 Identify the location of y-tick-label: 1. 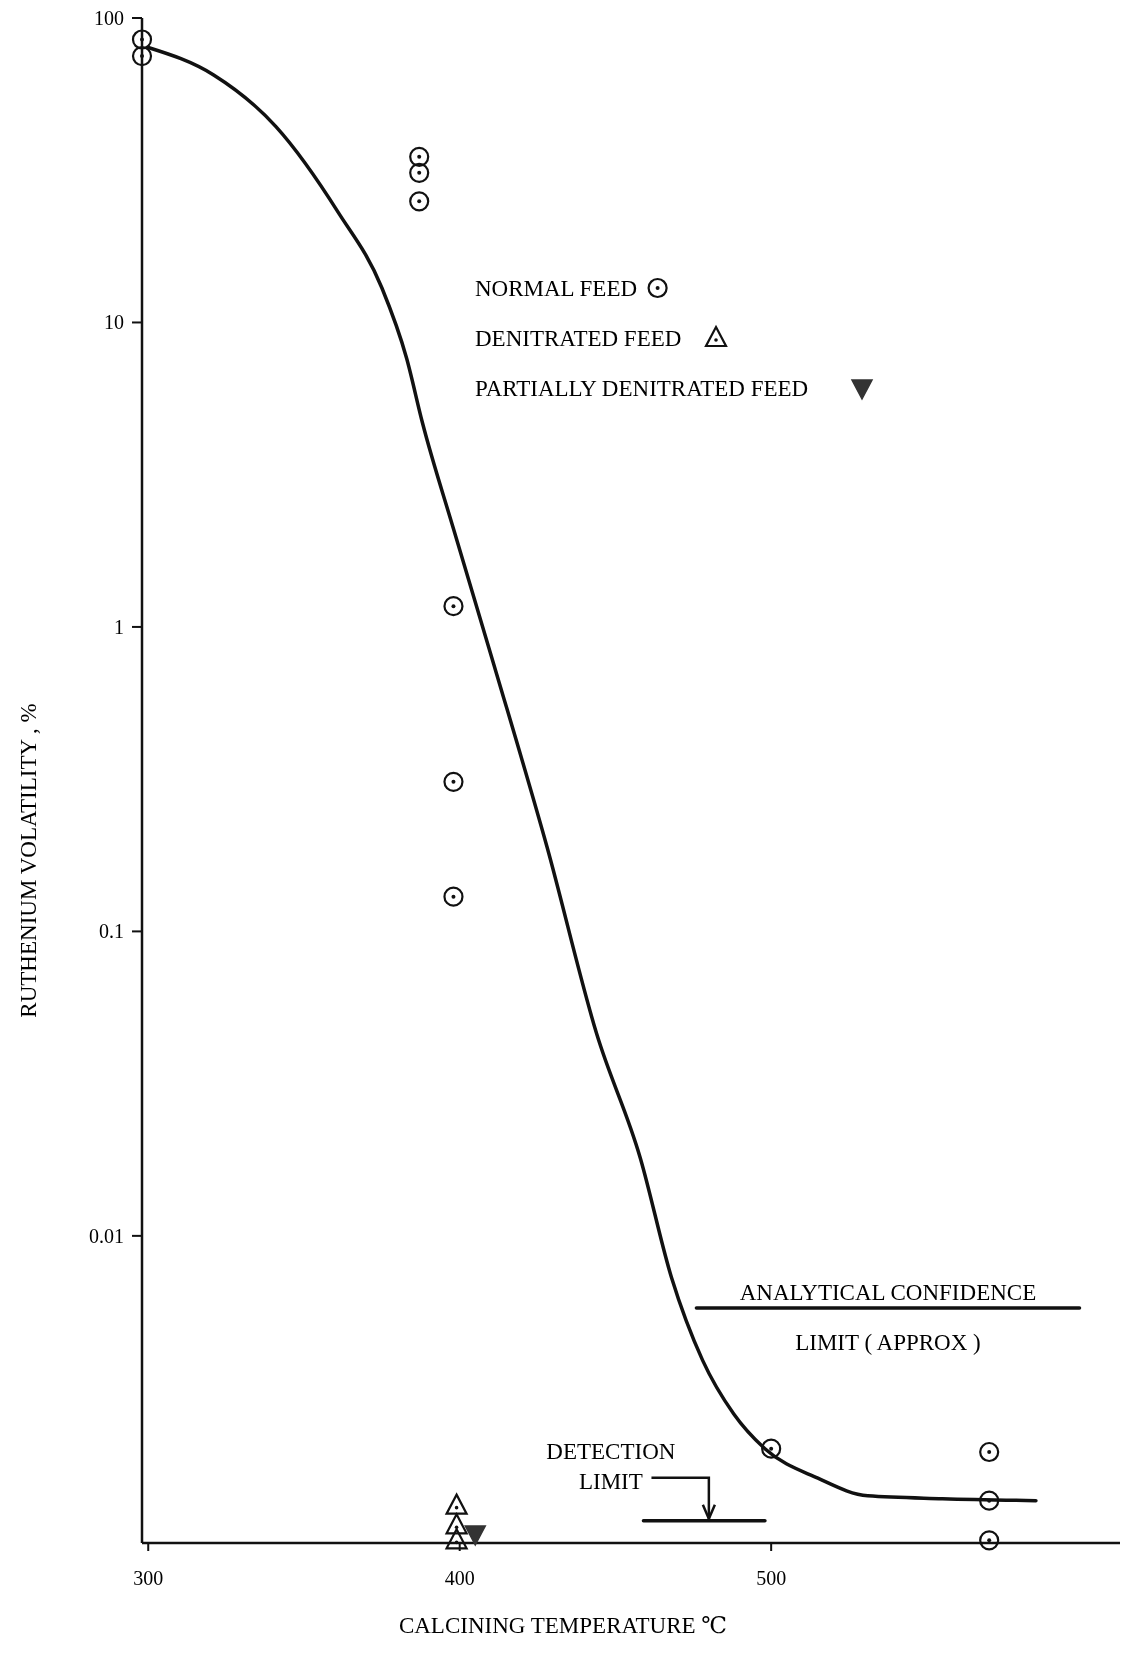
(119, 626).